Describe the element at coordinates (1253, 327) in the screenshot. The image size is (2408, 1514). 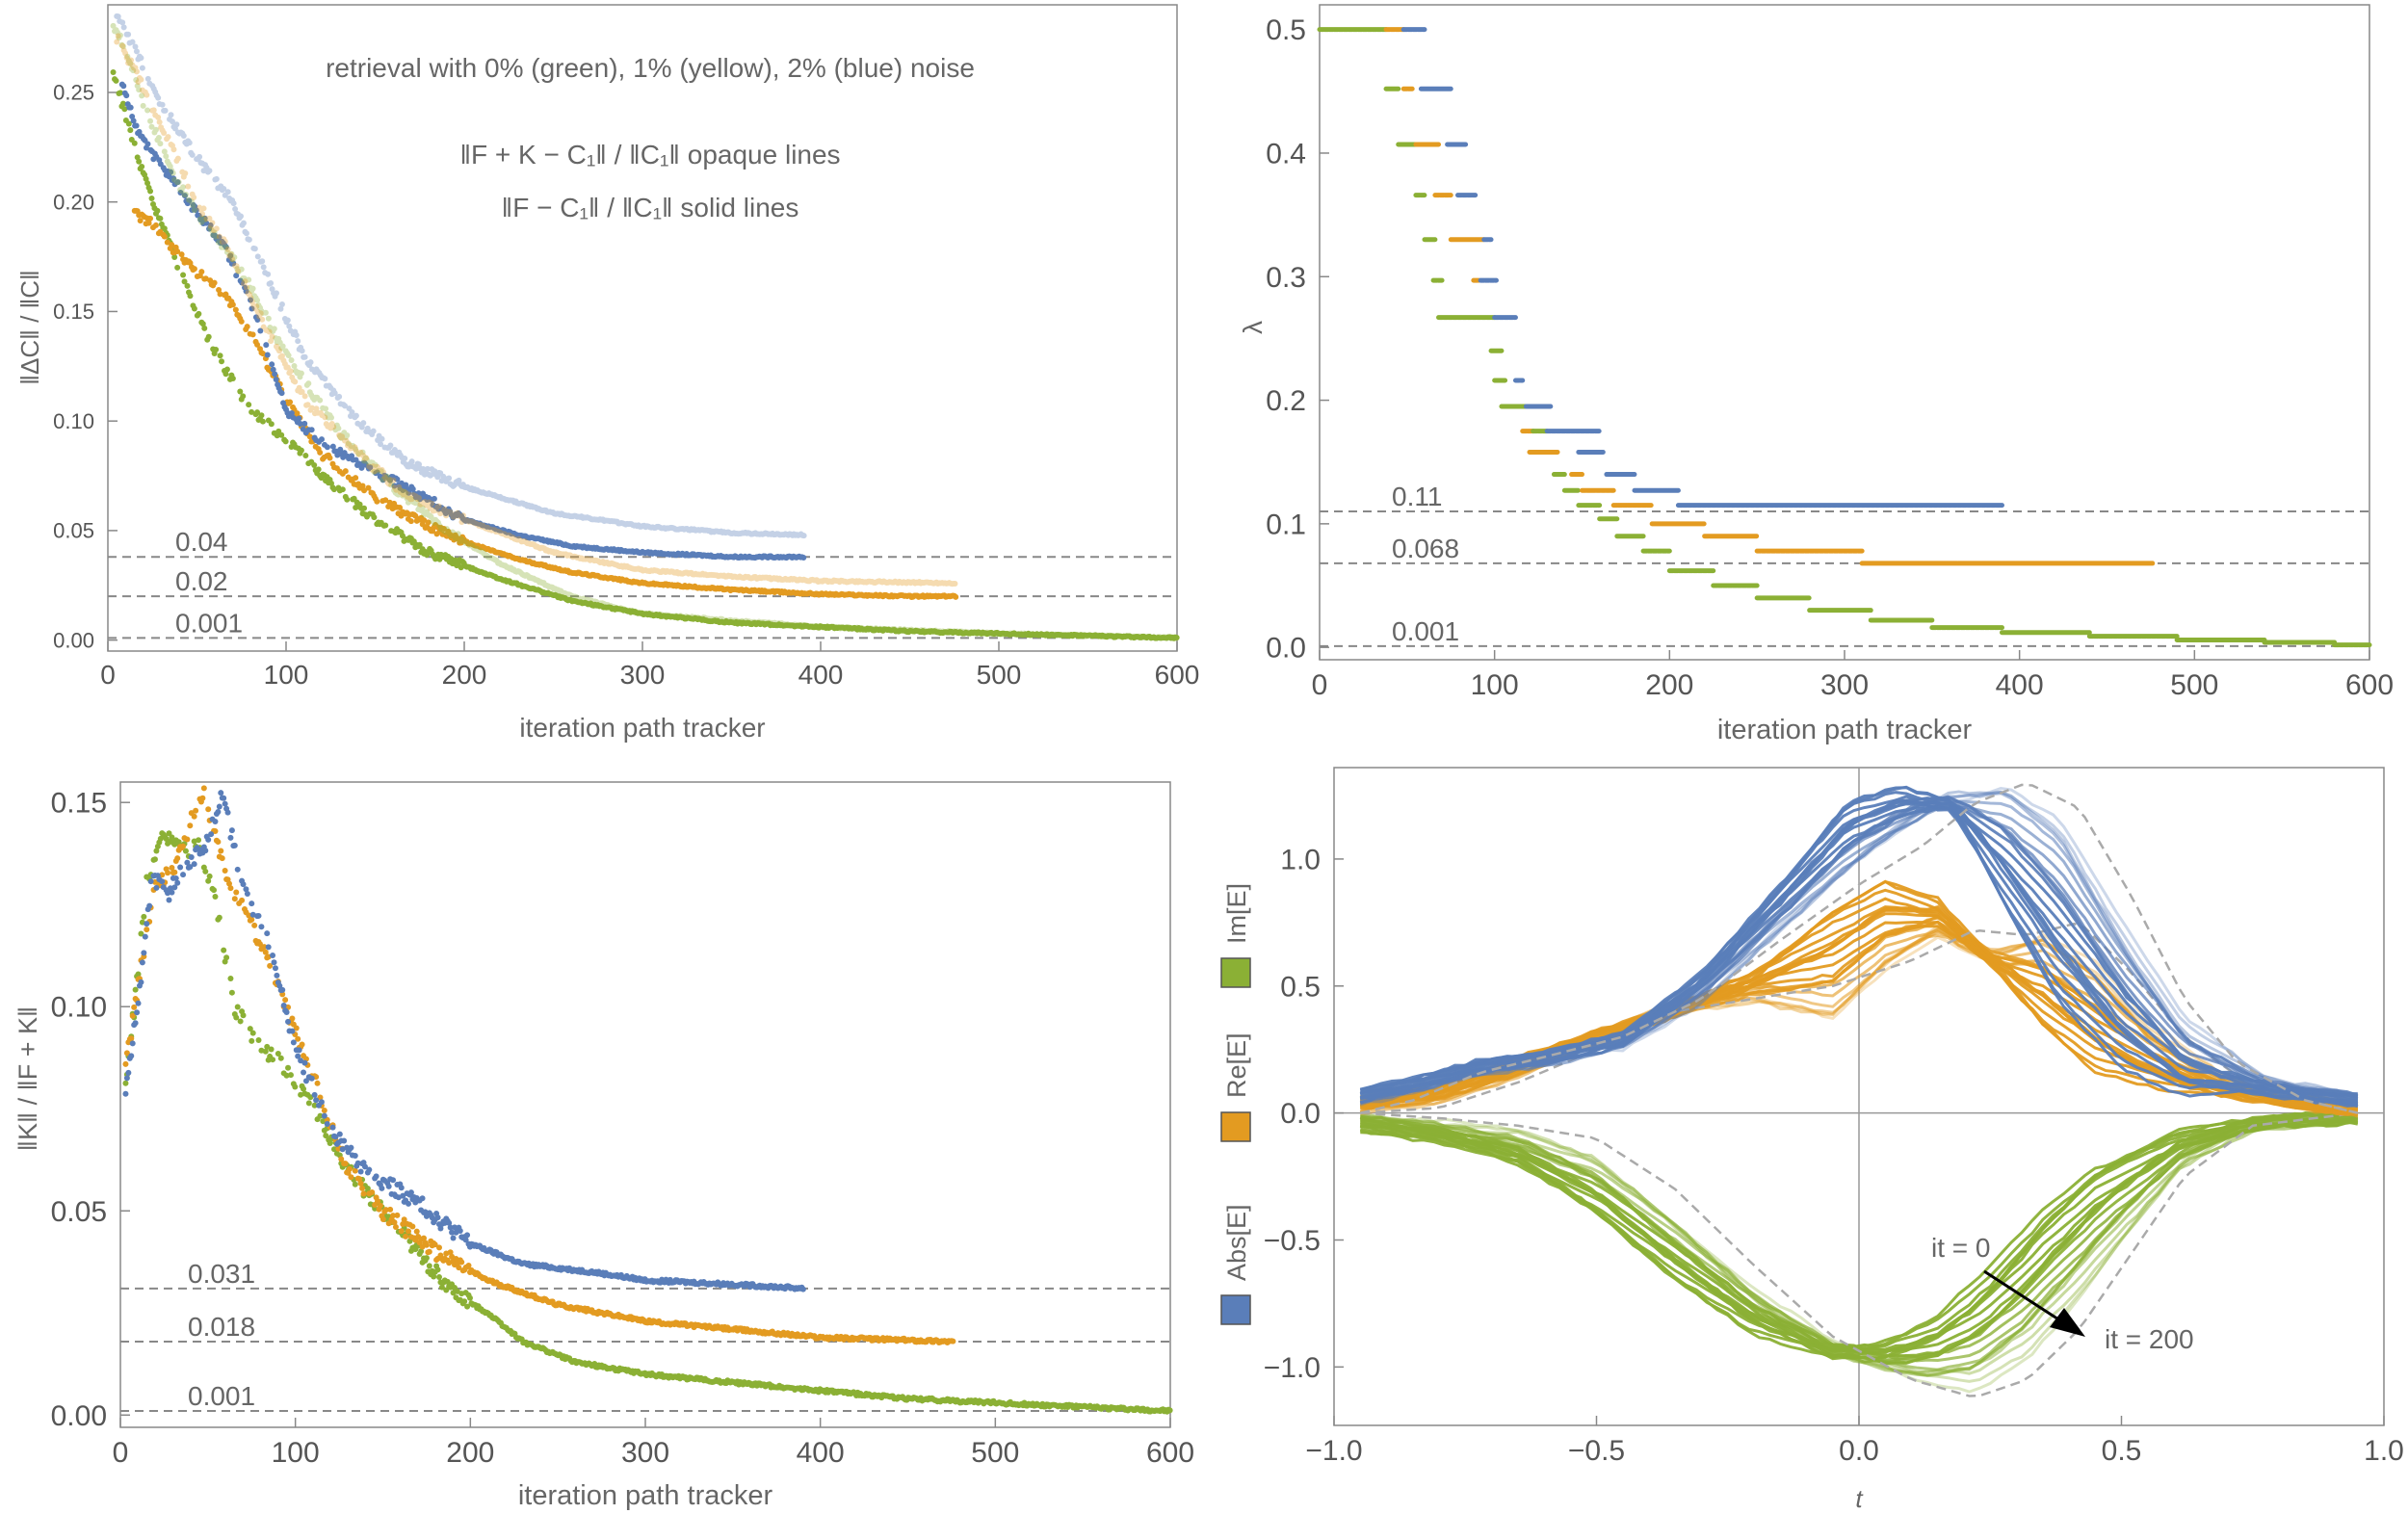
I see `y-axis-label: λ` at that location.